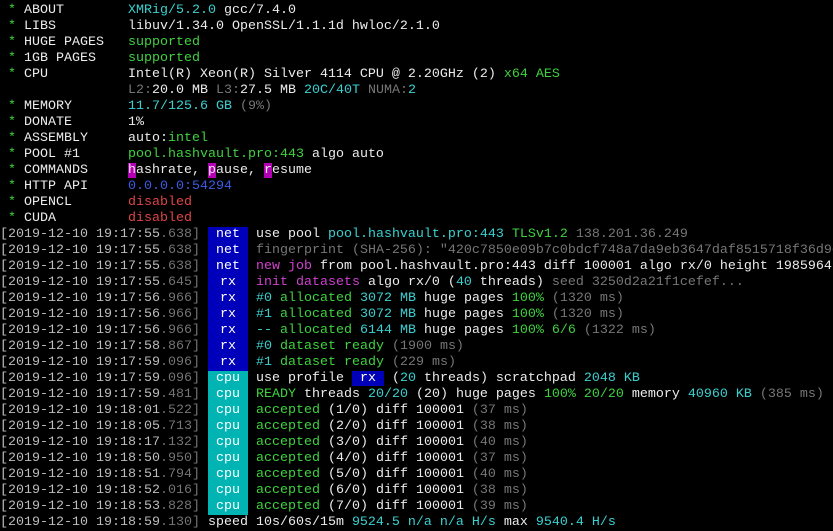 The width and height of the screenshot is (833, 531). Describe the element at coordinates (76, 58) in the screenshot. I see `info-label: 1GB PAGES` at that location.